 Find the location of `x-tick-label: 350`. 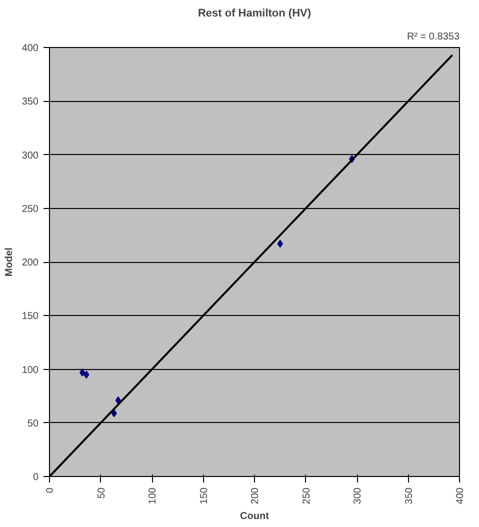

x-tick-label: 350 is located at coordinates (409, 495).